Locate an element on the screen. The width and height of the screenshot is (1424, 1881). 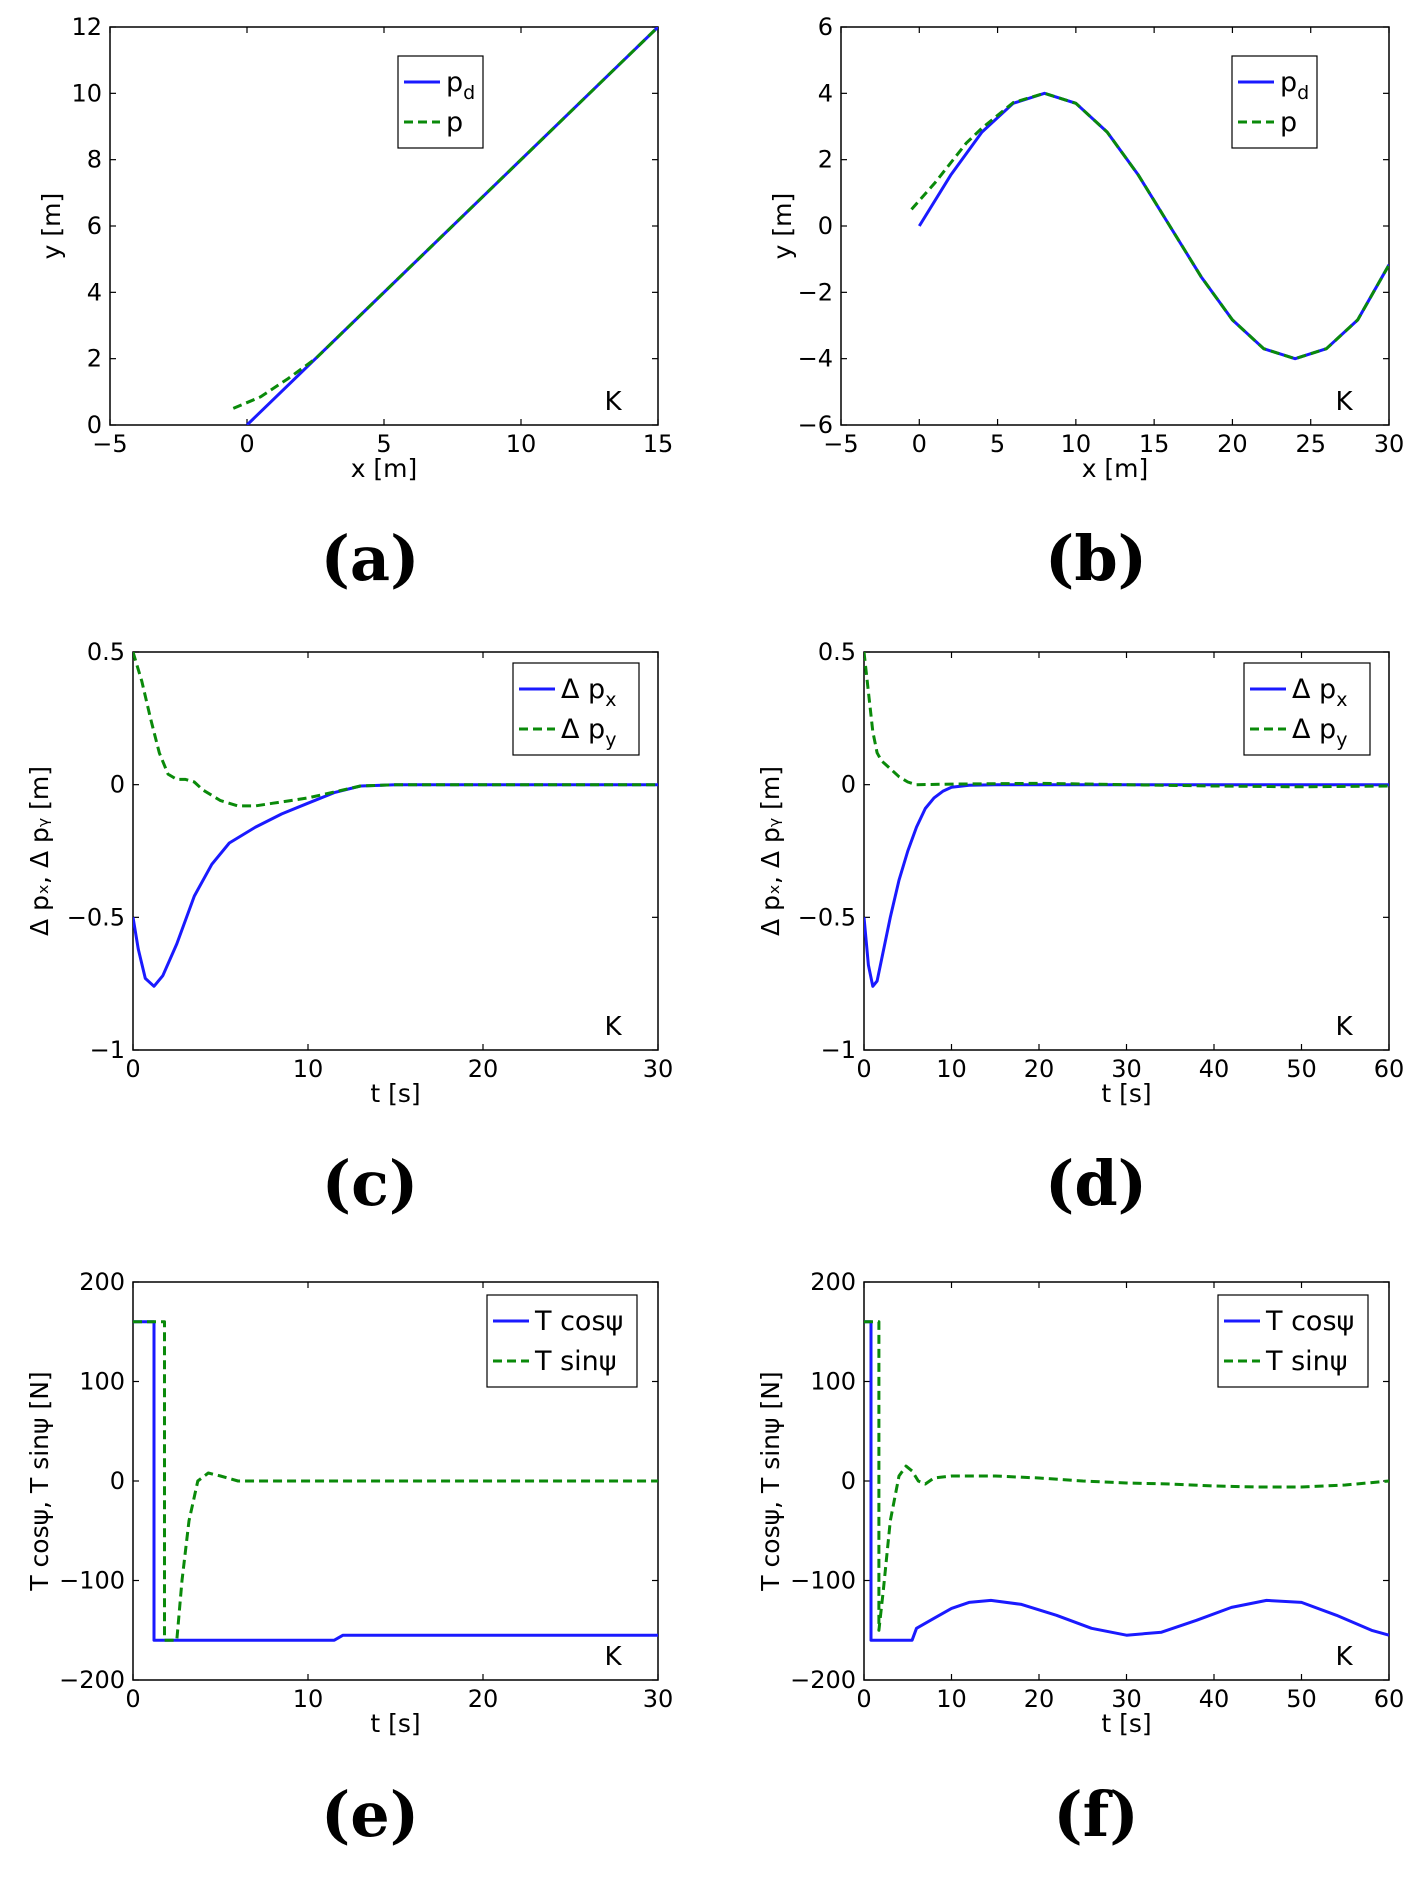
x-tick-label: 30 is located at coordinates (1126, 1069).